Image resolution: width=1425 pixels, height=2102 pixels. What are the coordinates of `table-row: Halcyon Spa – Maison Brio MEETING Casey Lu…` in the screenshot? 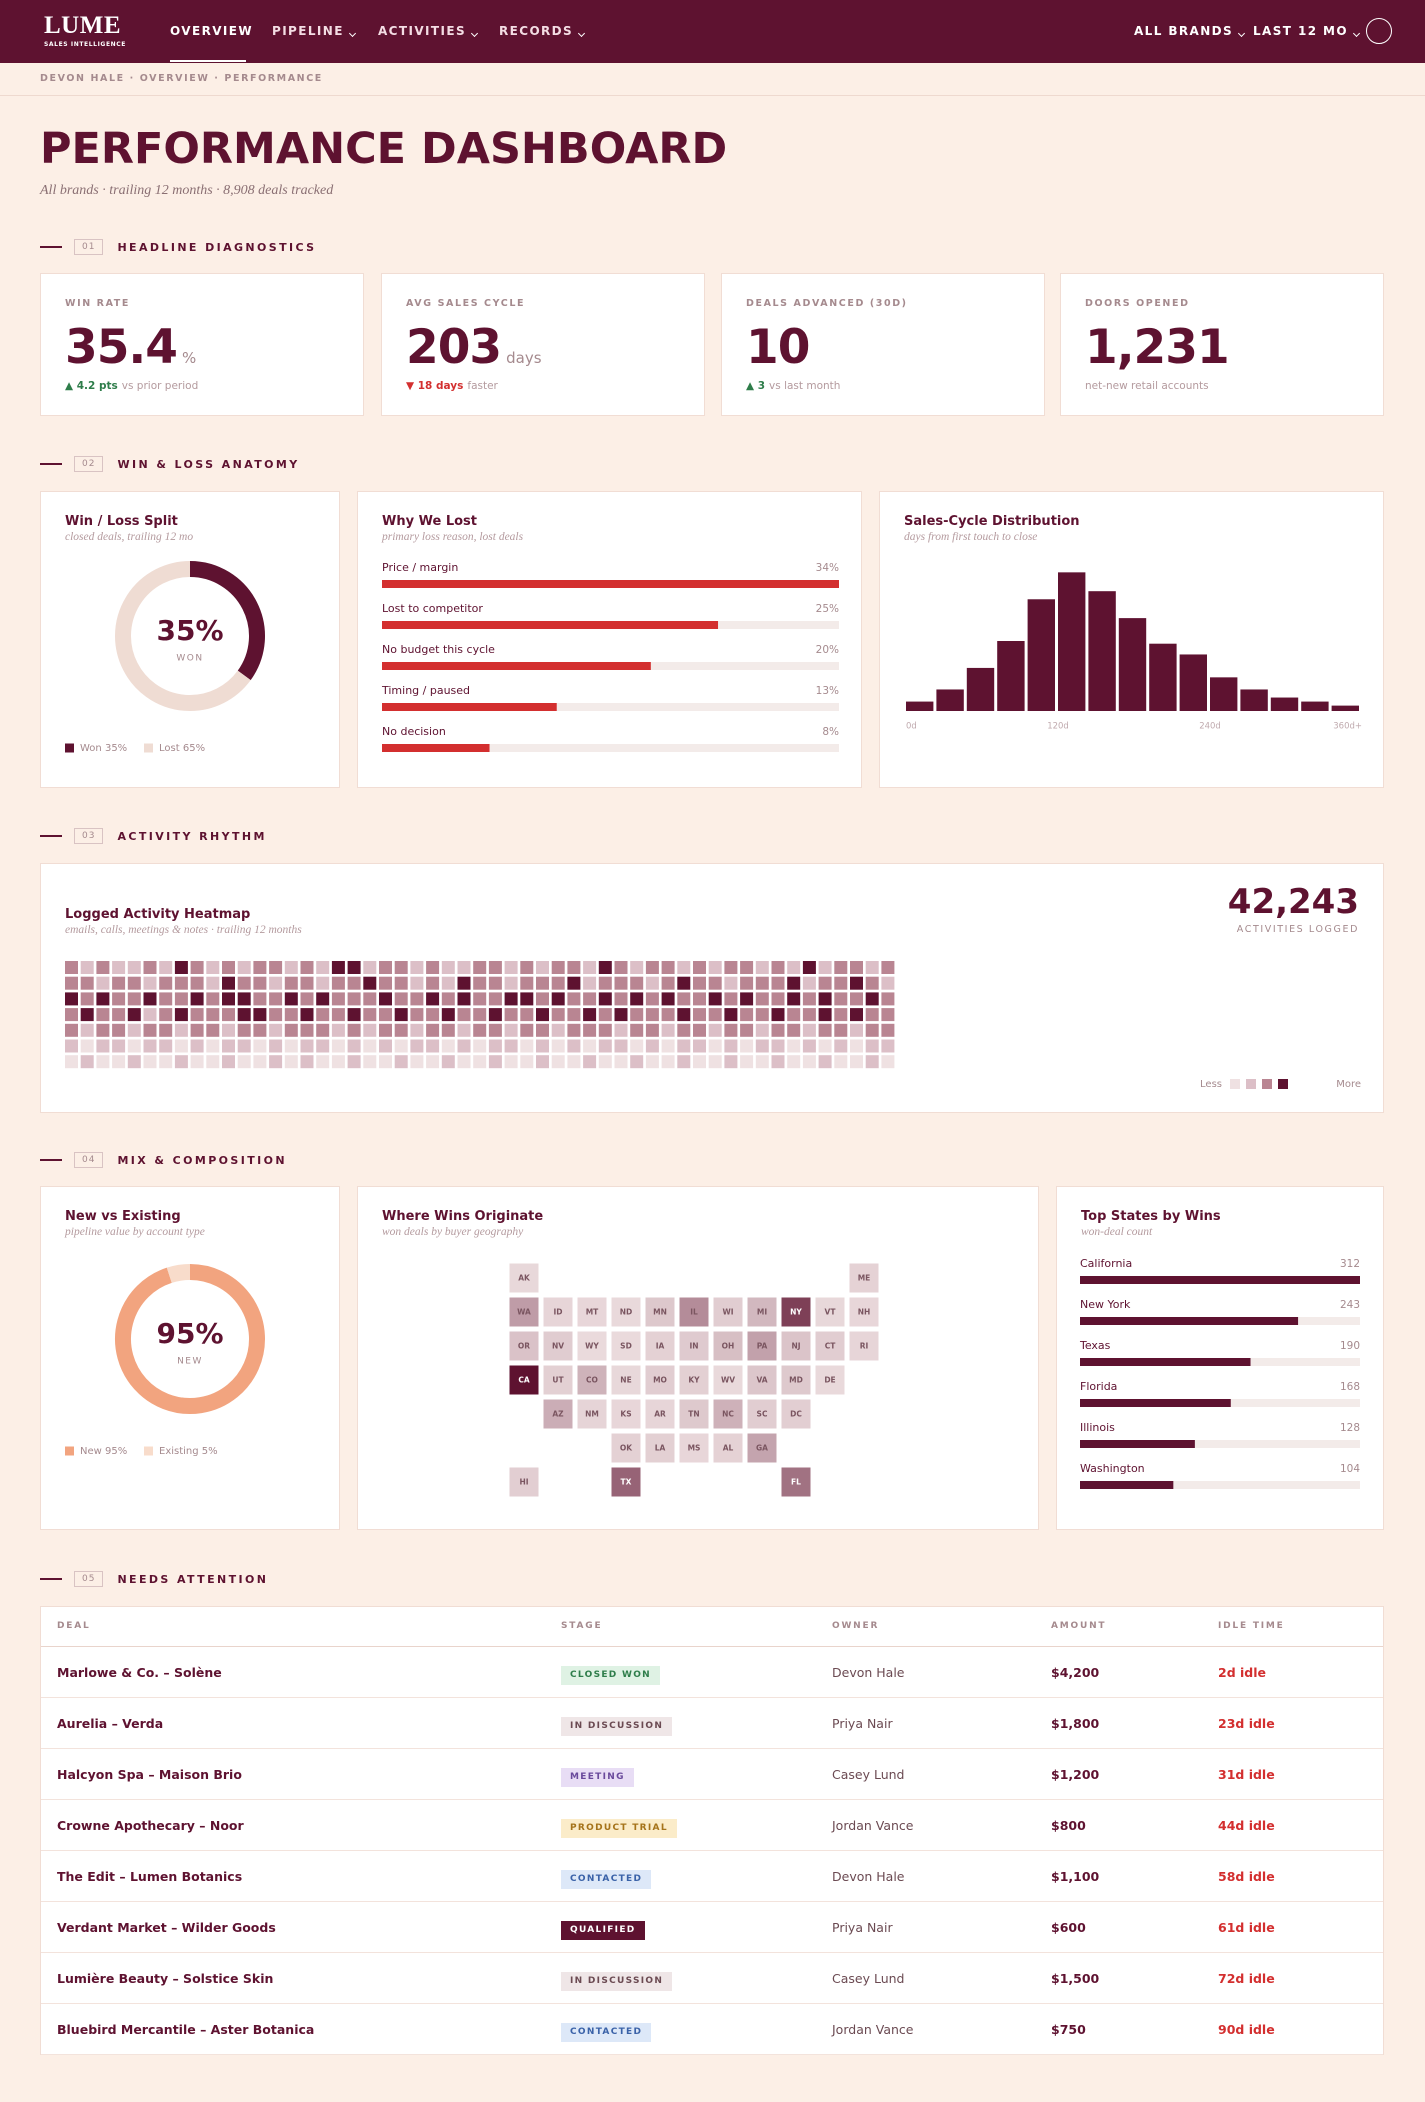 It's located at (712, 1774).